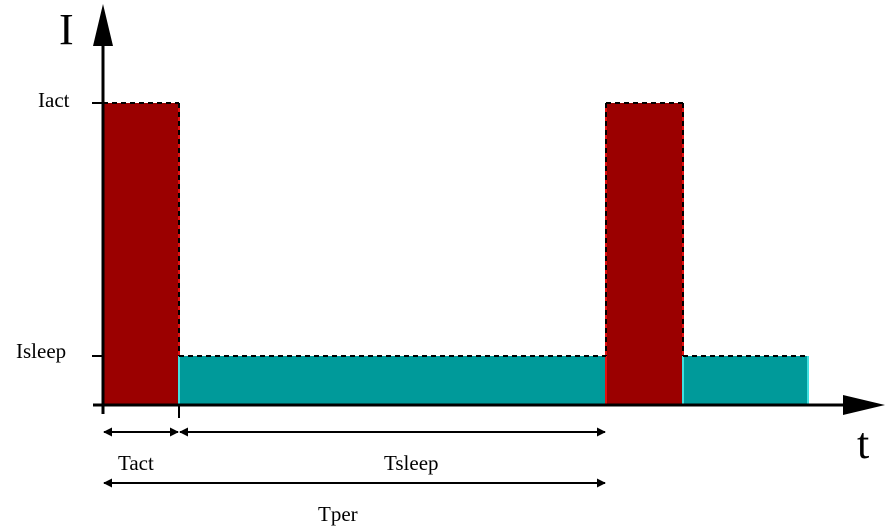  I want to click on isleep-label: Isleep, so click(41, 351).